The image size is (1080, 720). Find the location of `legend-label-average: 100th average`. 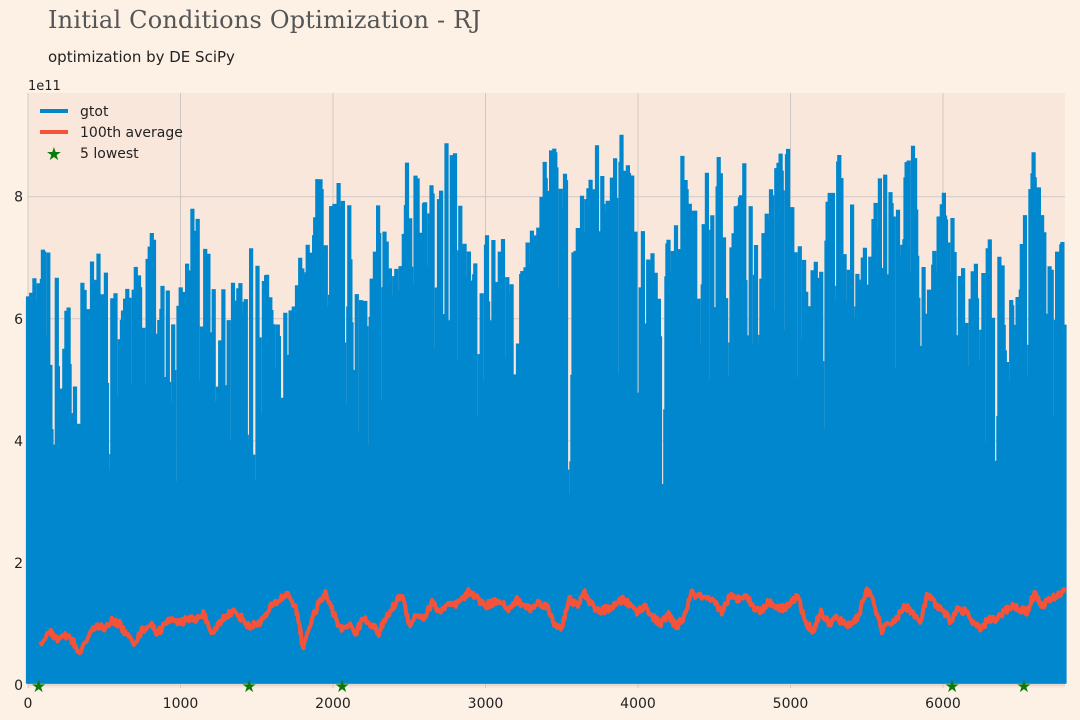

legend-label-average: 100th average is located at coordinates (131, 133).